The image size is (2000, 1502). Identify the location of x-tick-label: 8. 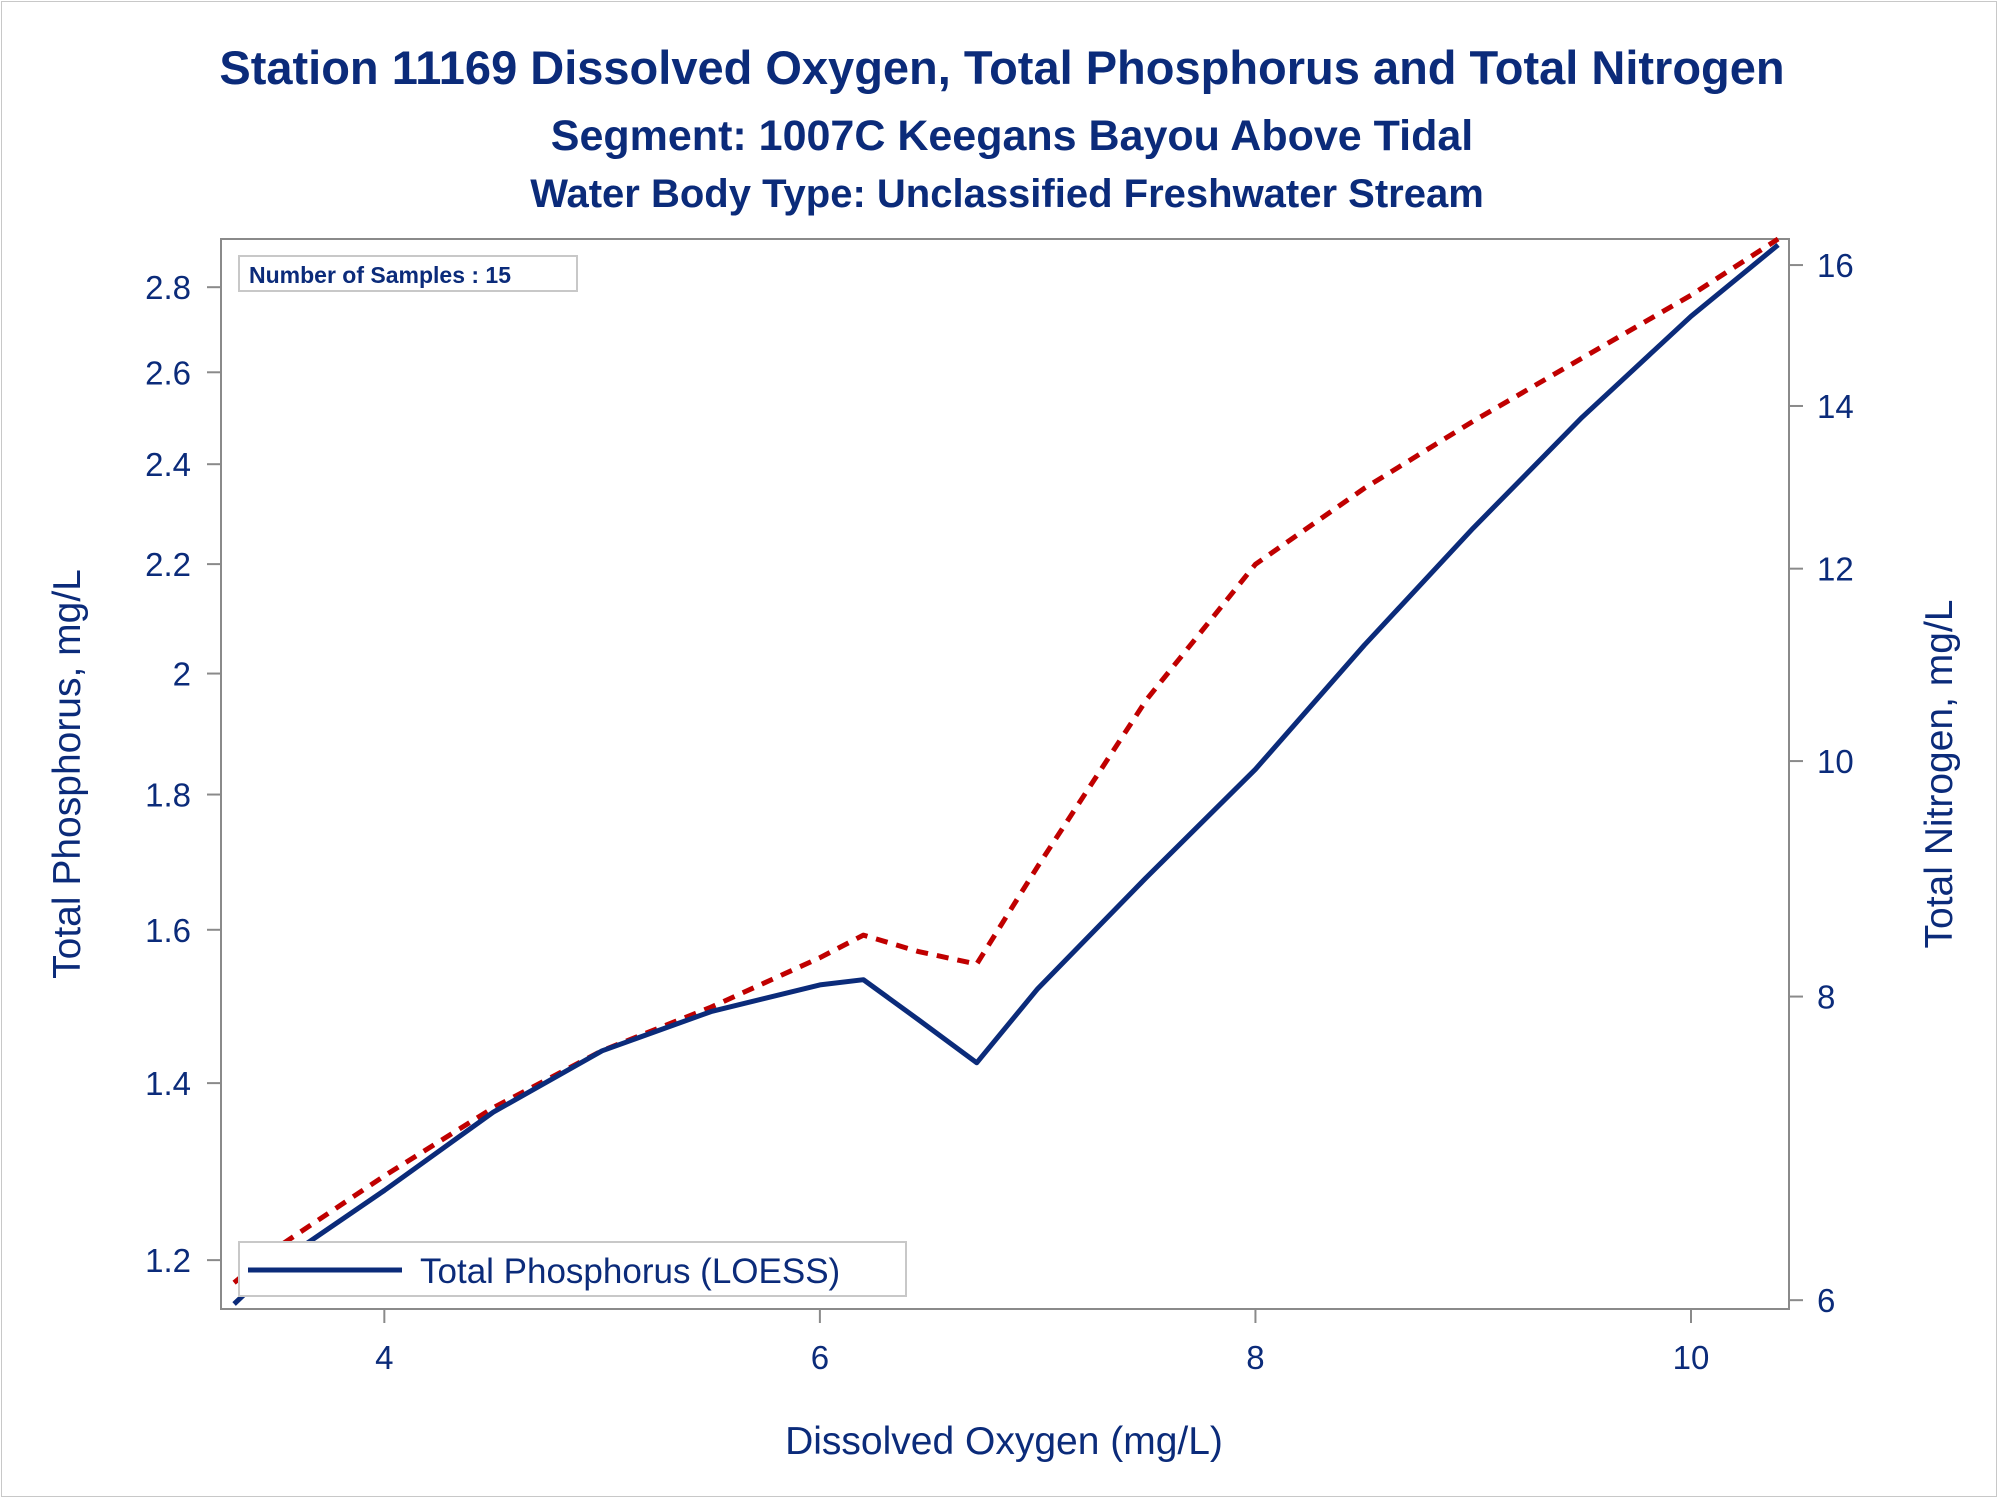
(1255, 1357).